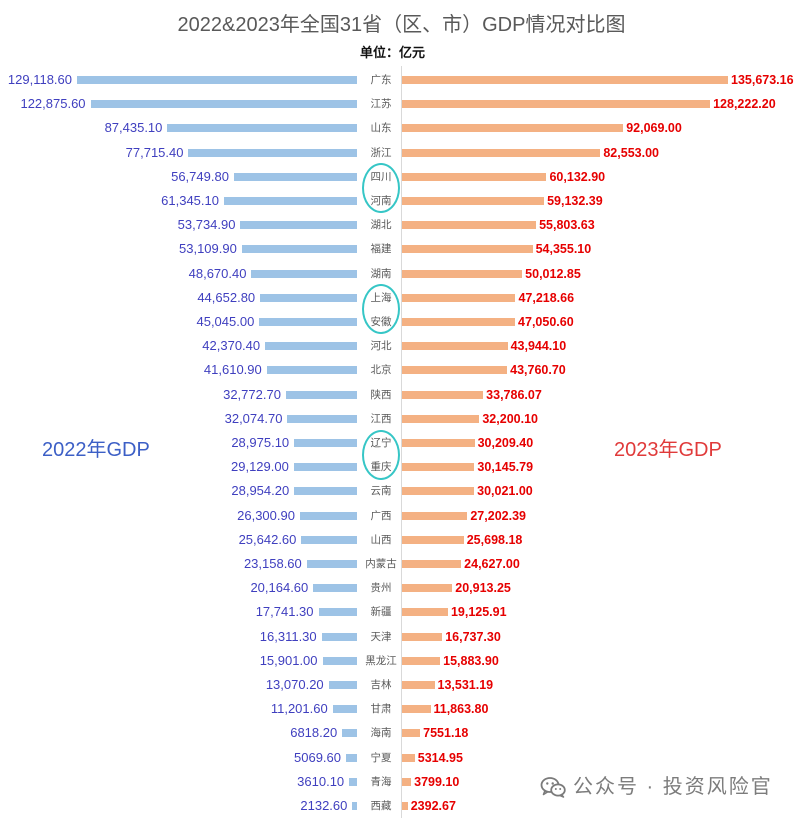  Describe the element at coordinates (381, 225) in the screenshot. I see `province-label: 湖北` at that location.